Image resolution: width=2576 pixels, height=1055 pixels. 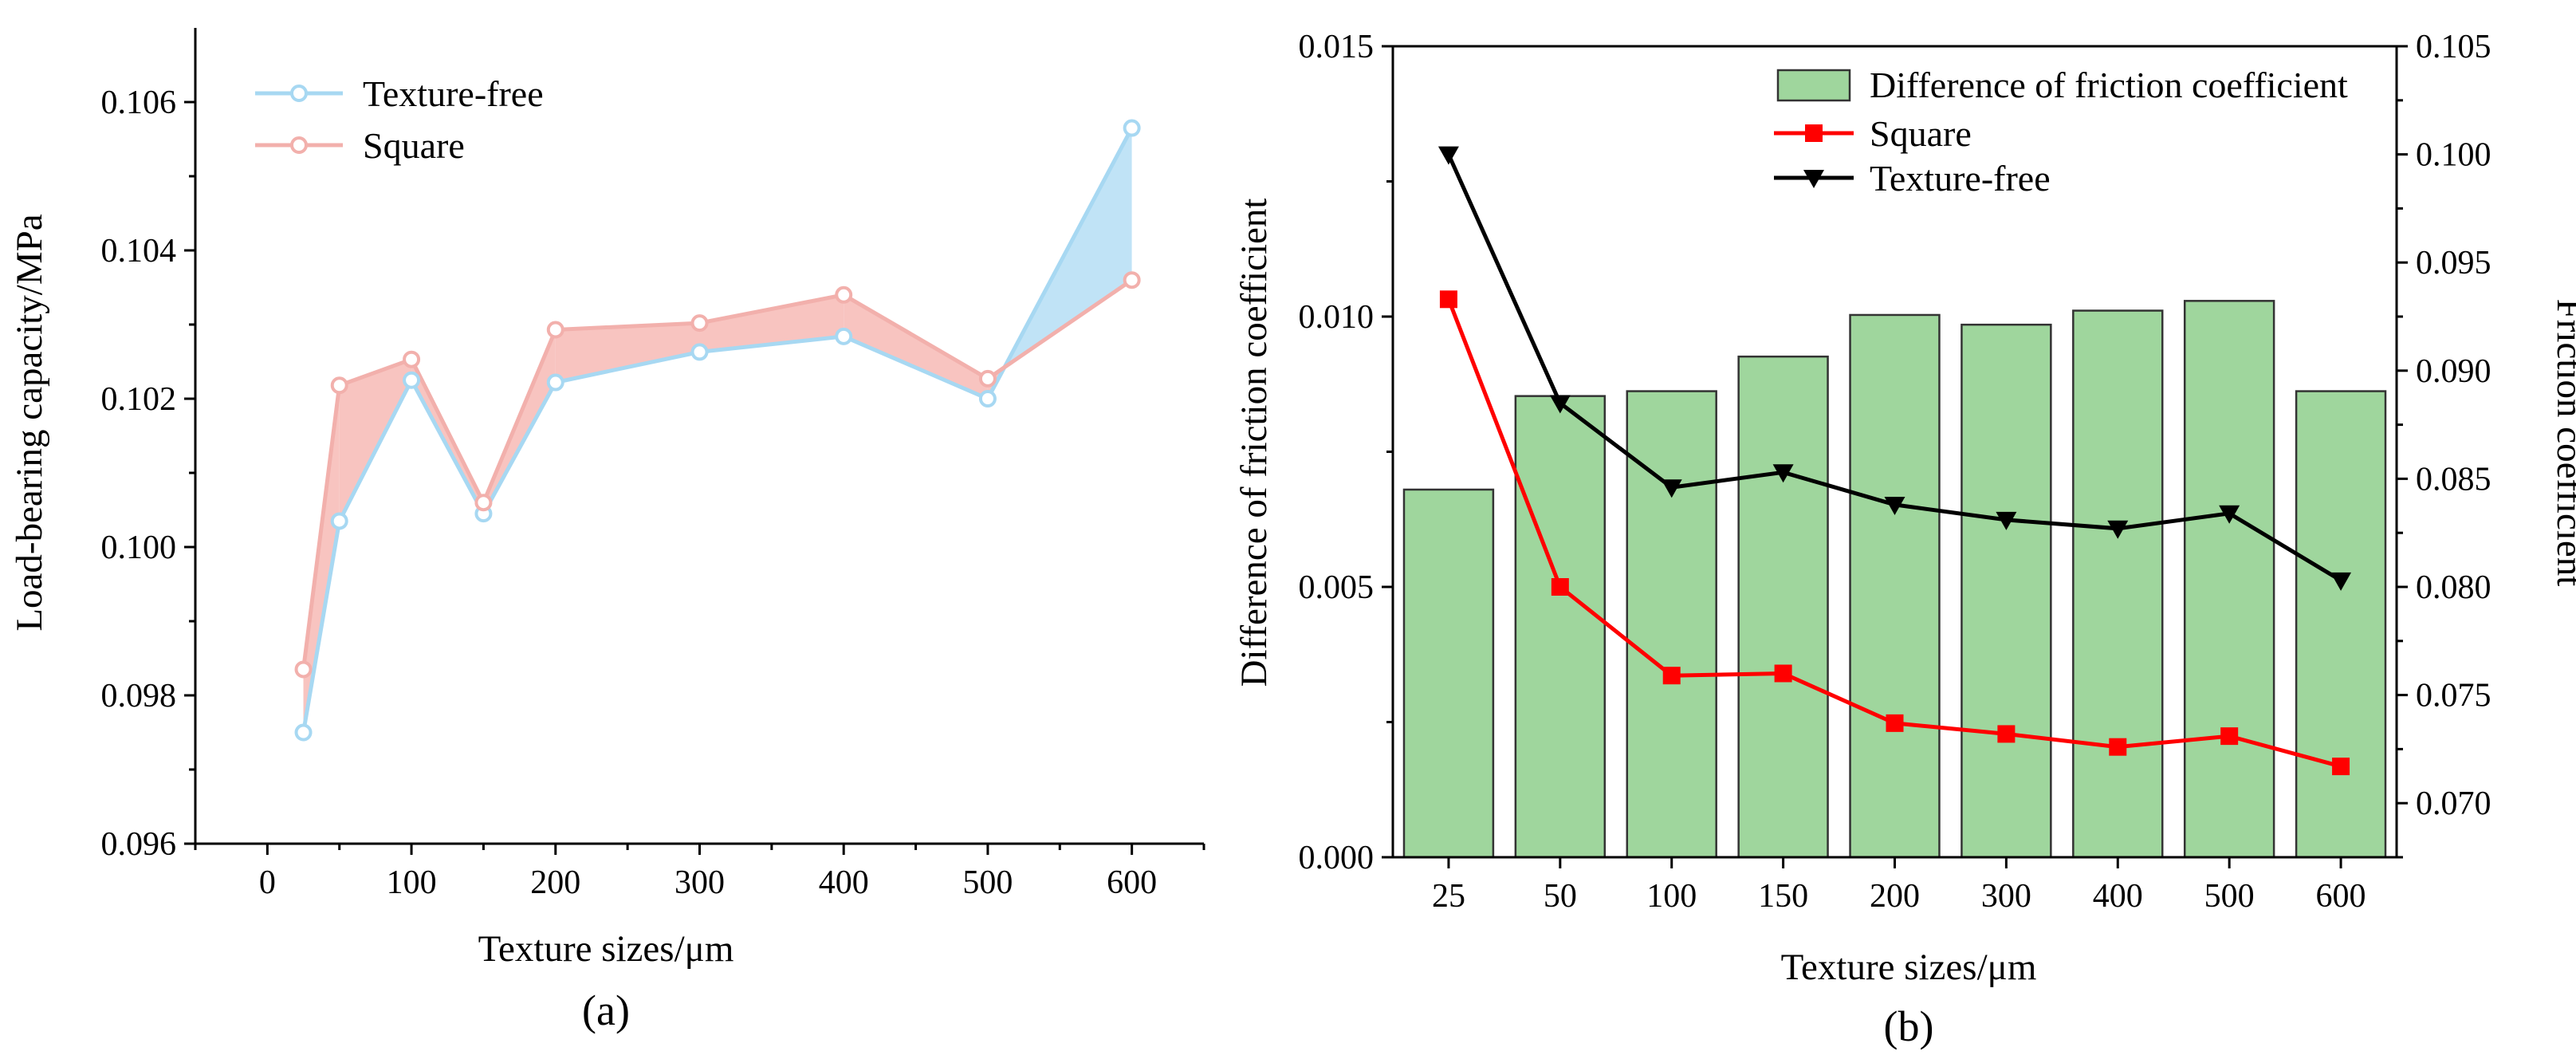 What do you see at coordinates (139, 399) in the screenshot?
I see `a-ytick-label: 0.102` at bounding box center [139, 399].